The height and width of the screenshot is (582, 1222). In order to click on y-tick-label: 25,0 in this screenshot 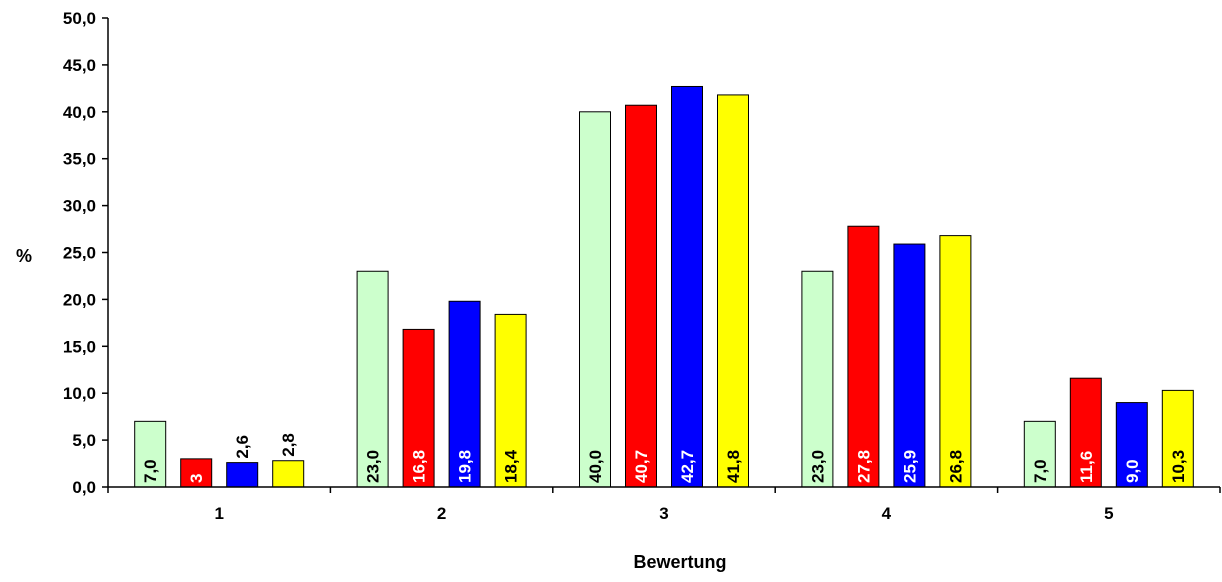, I will do `click(79, 253)`.